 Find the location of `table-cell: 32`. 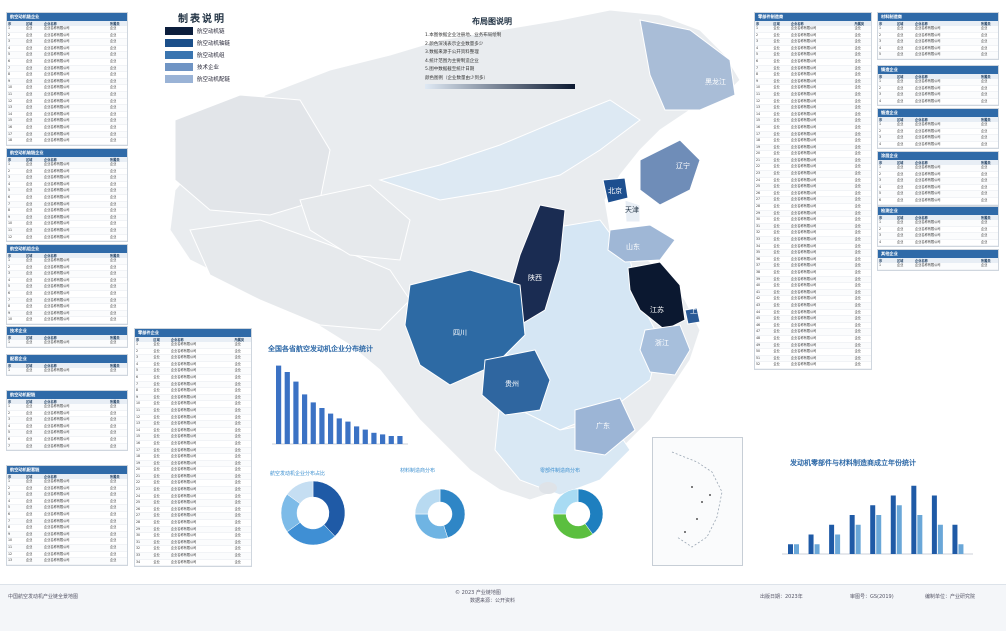

table-cell: 32 is located at coordinates (758, 232).